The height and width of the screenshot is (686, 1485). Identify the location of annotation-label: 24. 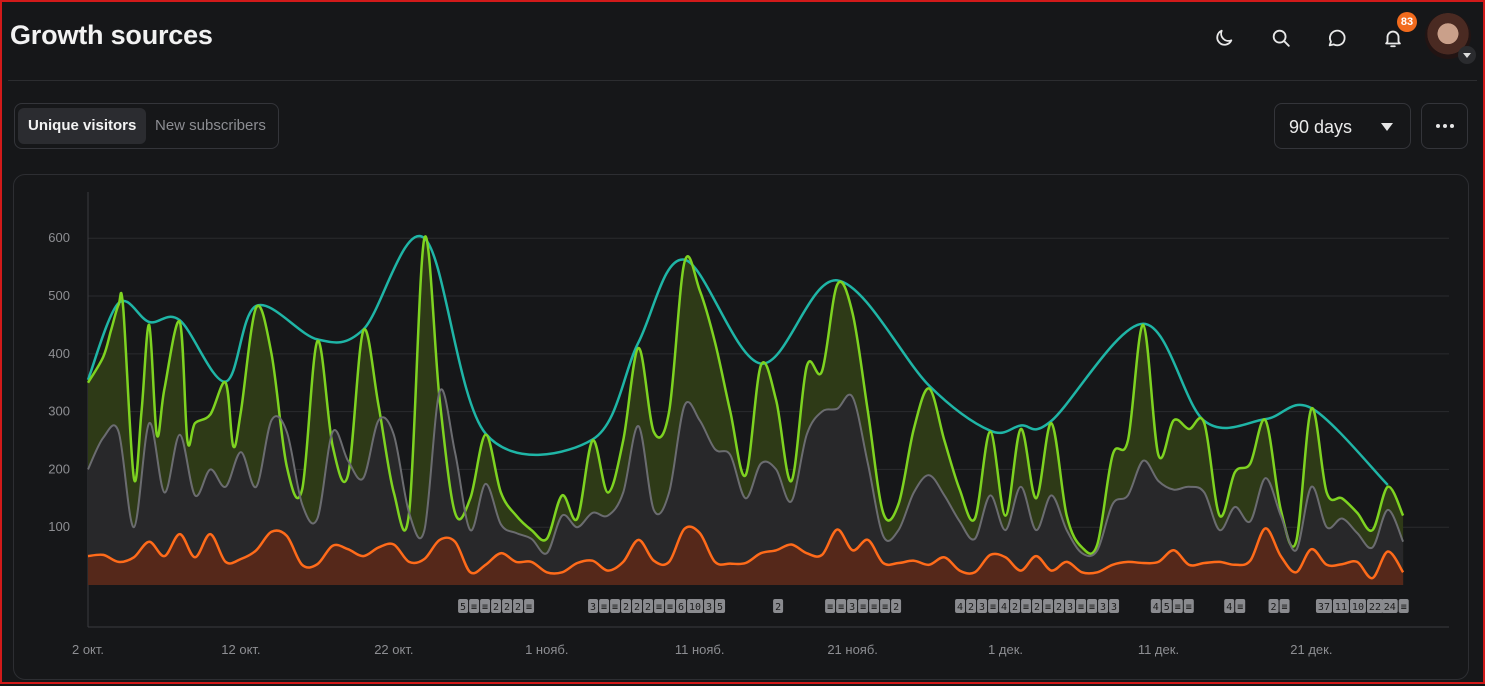
(1390, 607).